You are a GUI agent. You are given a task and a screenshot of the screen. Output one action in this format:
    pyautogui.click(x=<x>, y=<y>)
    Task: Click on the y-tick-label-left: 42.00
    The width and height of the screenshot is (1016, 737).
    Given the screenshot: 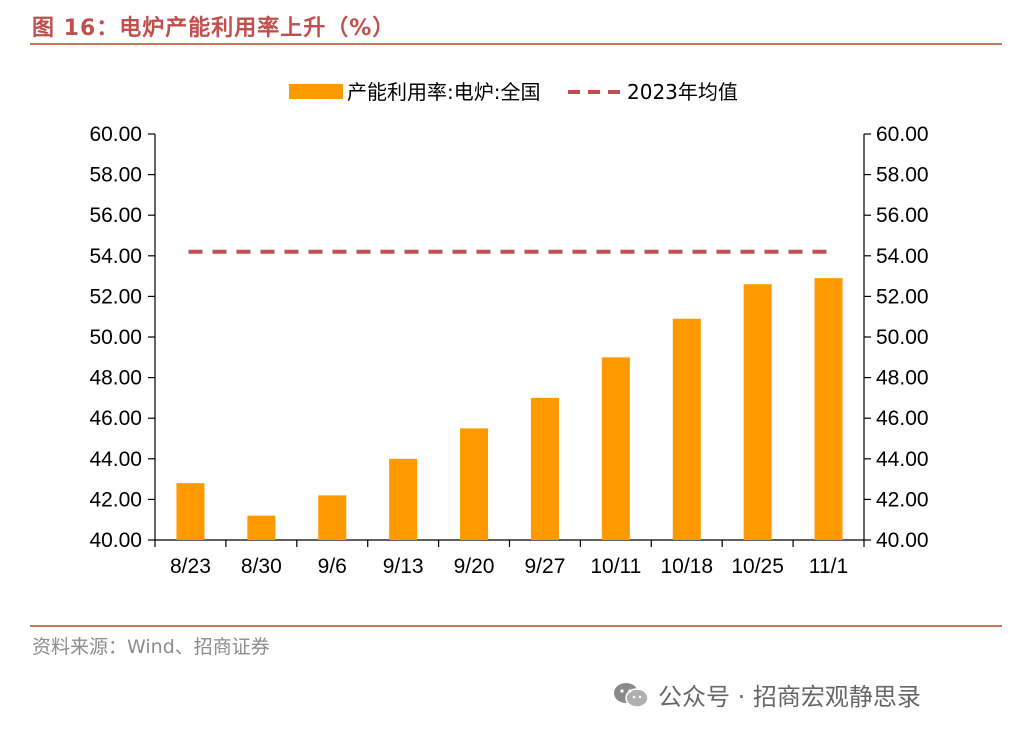 What is the action you would take?
    pyautogui.click(x=115, y=499)
    